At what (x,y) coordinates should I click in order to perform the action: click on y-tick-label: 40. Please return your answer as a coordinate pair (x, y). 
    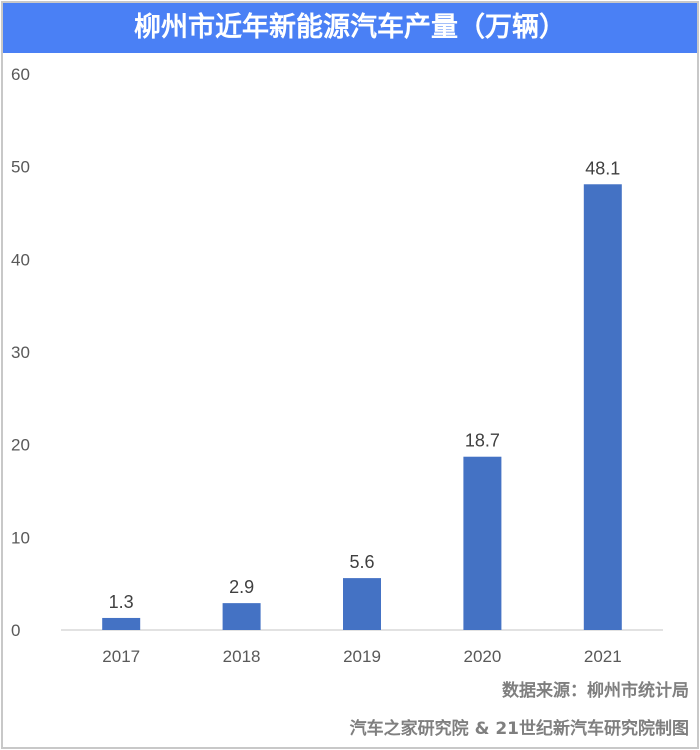
    Looking at the image, I should click on (20, 259).